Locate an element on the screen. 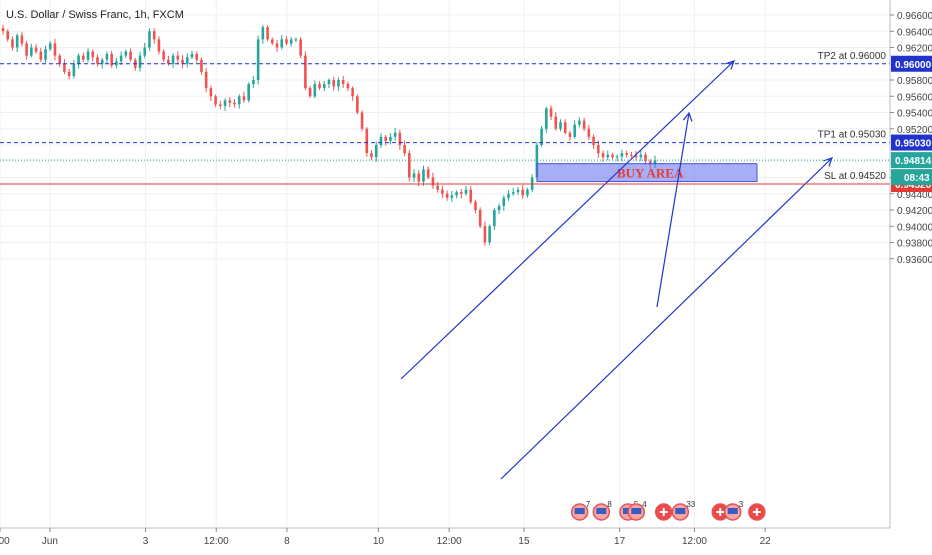 This screenshot has width=932, height=555. x-tick-label: Jun is located at coordinates (50, 541).